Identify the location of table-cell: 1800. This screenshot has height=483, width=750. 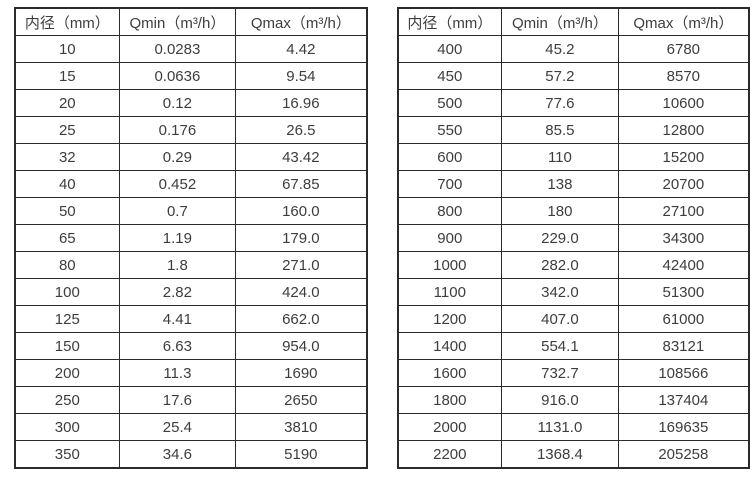
(449, 400).